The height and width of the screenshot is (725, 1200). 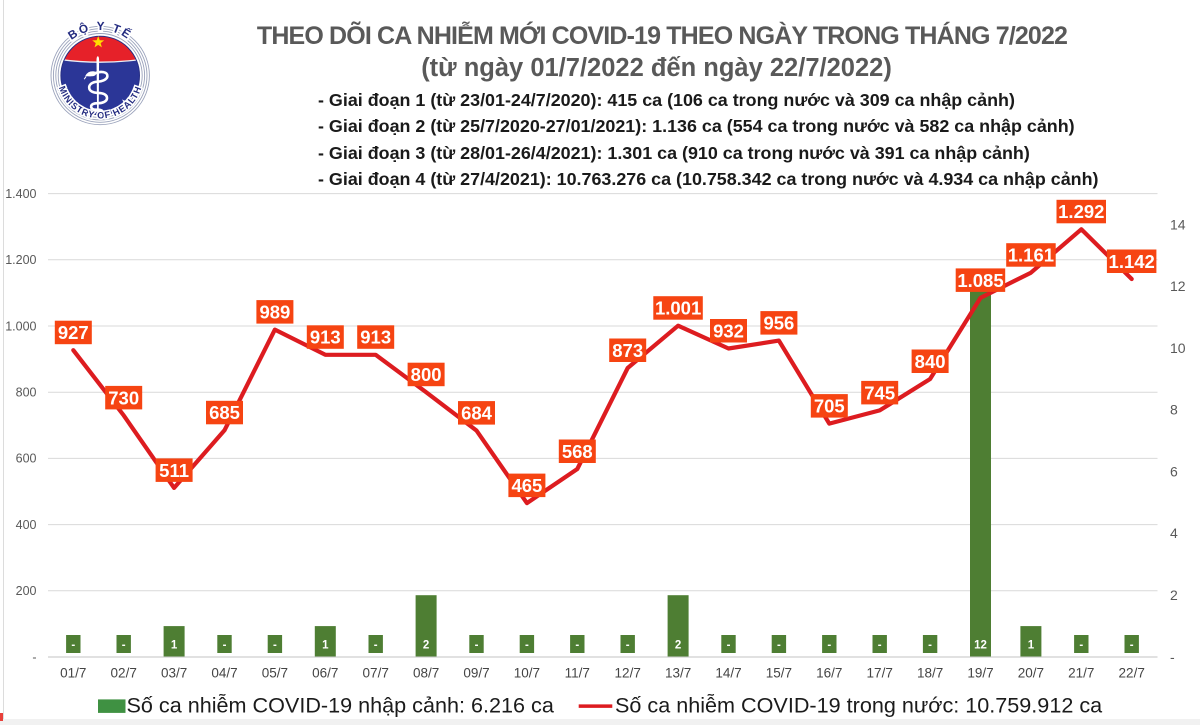 I want to click on svg-text: 600, so click(x=26, y=459).